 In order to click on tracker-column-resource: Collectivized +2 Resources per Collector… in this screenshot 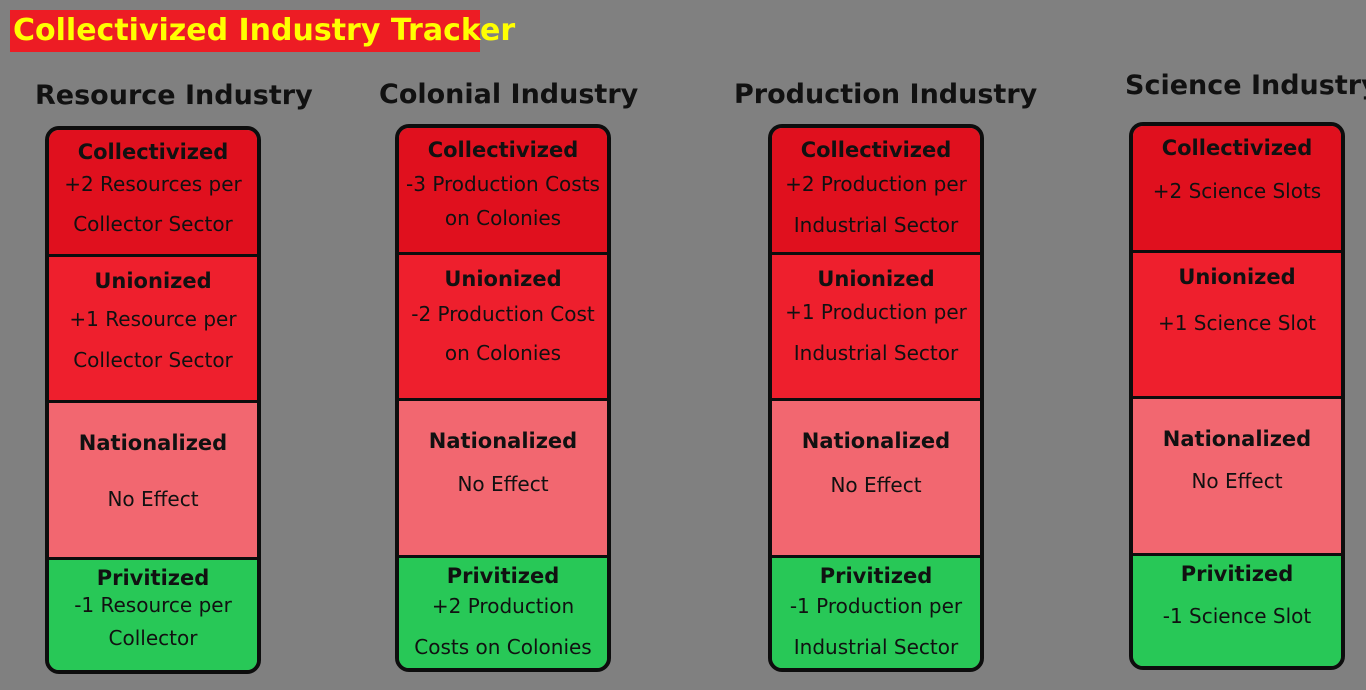, I will do `click(153, 400)`.